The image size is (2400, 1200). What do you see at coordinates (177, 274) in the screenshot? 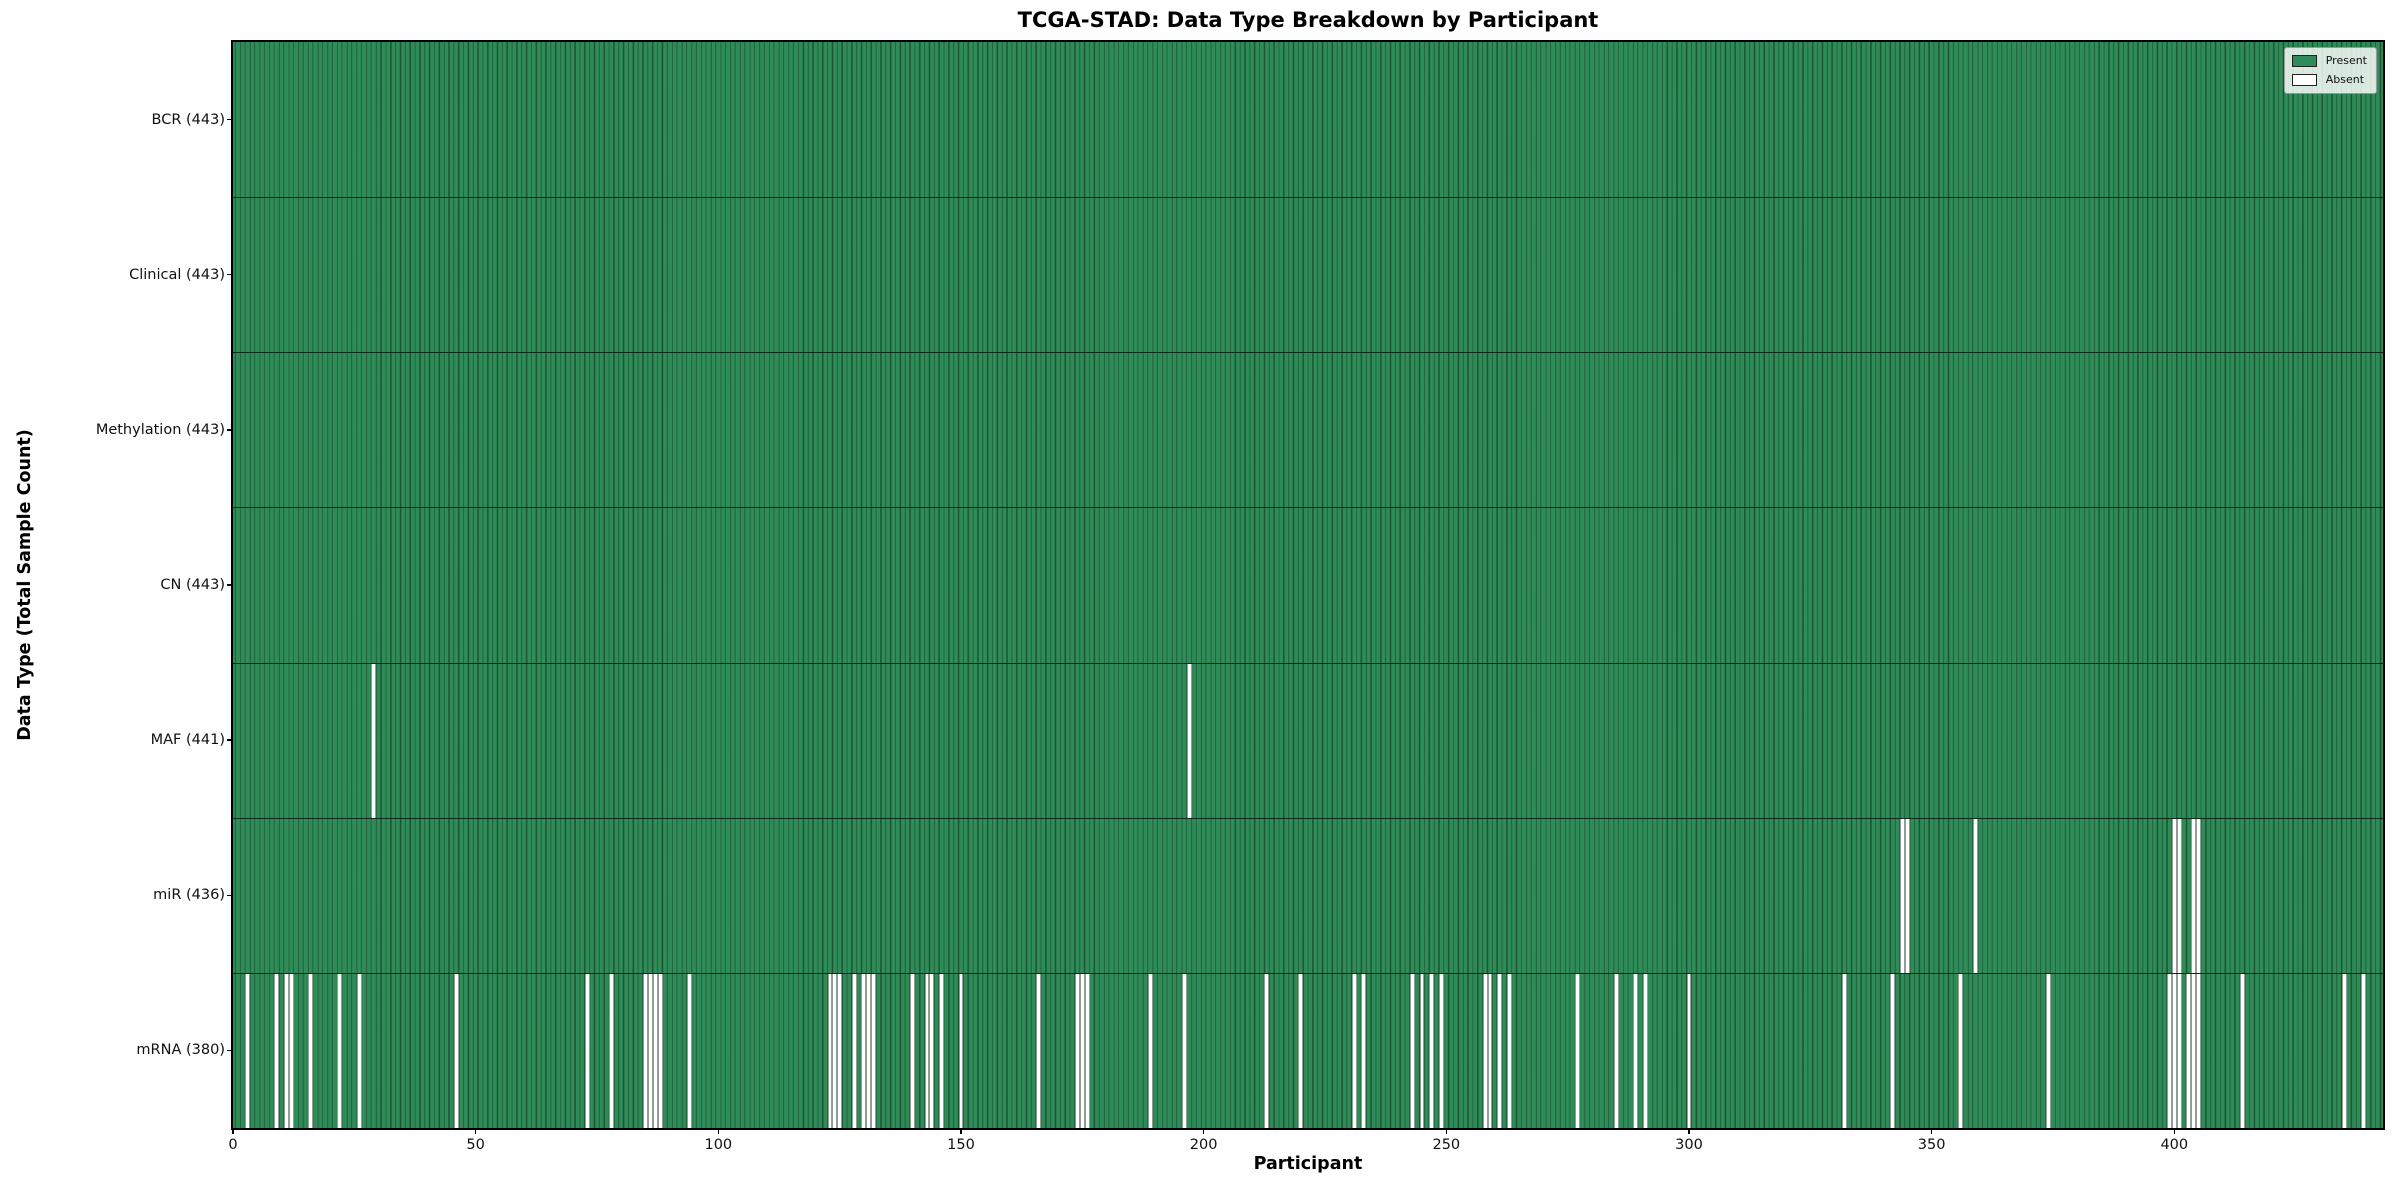
I see `y-tick-label: Clinical (443)` at bounding box center [177, 274].